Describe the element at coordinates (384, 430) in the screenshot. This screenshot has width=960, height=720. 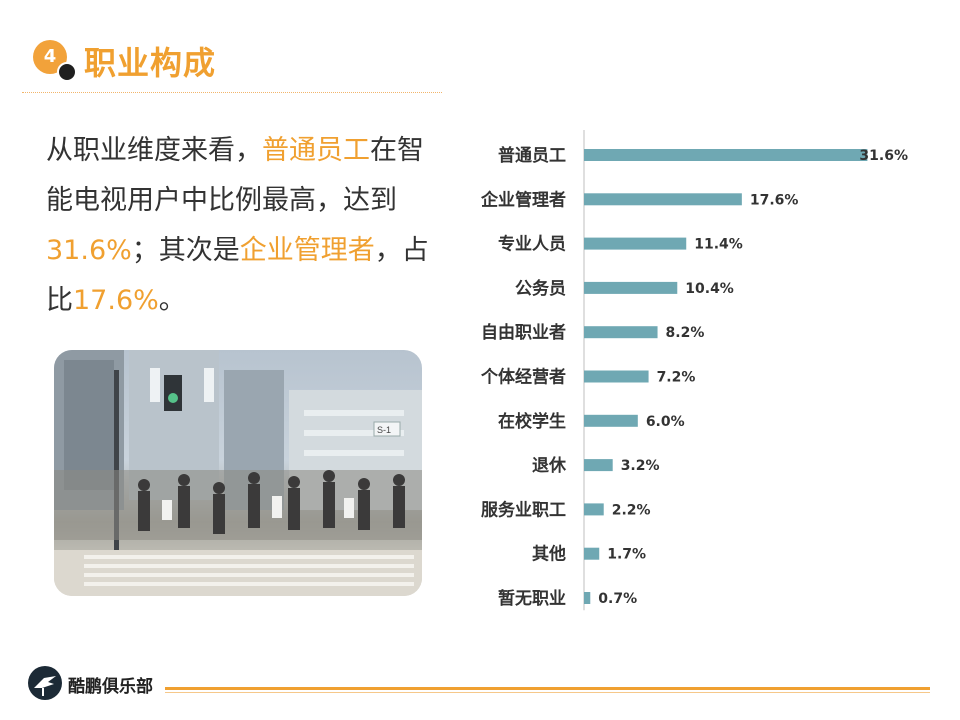
I see `photo-sign-text: S-1` at that location.